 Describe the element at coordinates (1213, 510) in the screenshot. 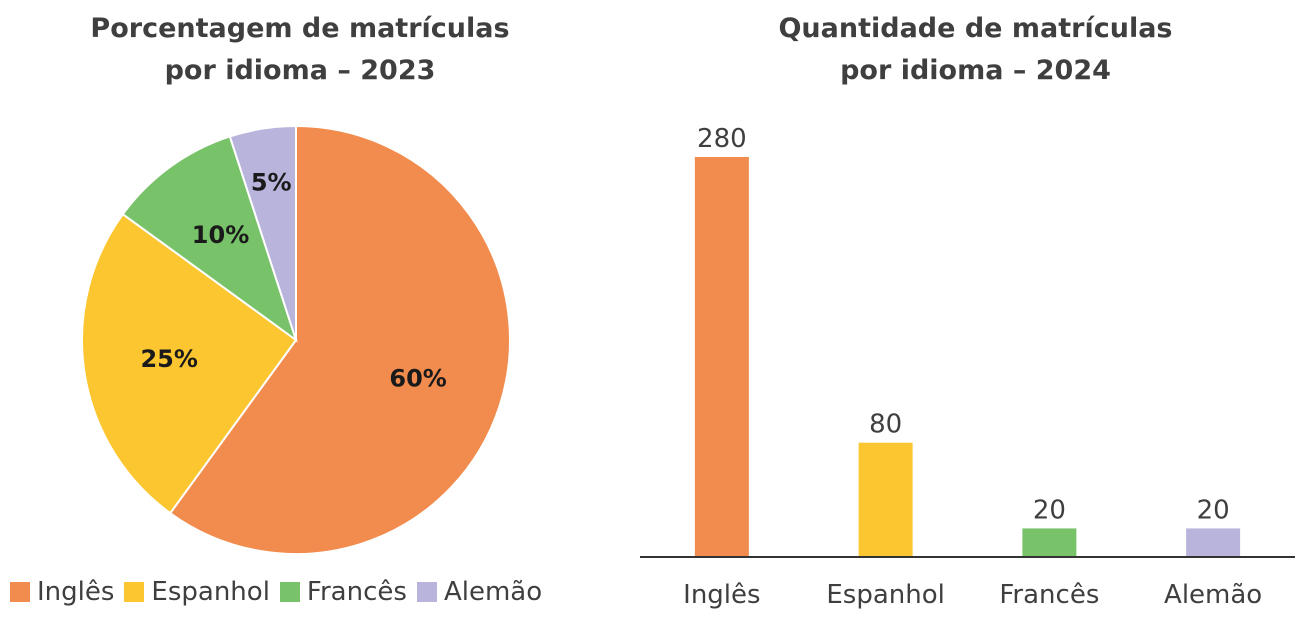

I see `bar-value-label-alemao: 20` at that location.